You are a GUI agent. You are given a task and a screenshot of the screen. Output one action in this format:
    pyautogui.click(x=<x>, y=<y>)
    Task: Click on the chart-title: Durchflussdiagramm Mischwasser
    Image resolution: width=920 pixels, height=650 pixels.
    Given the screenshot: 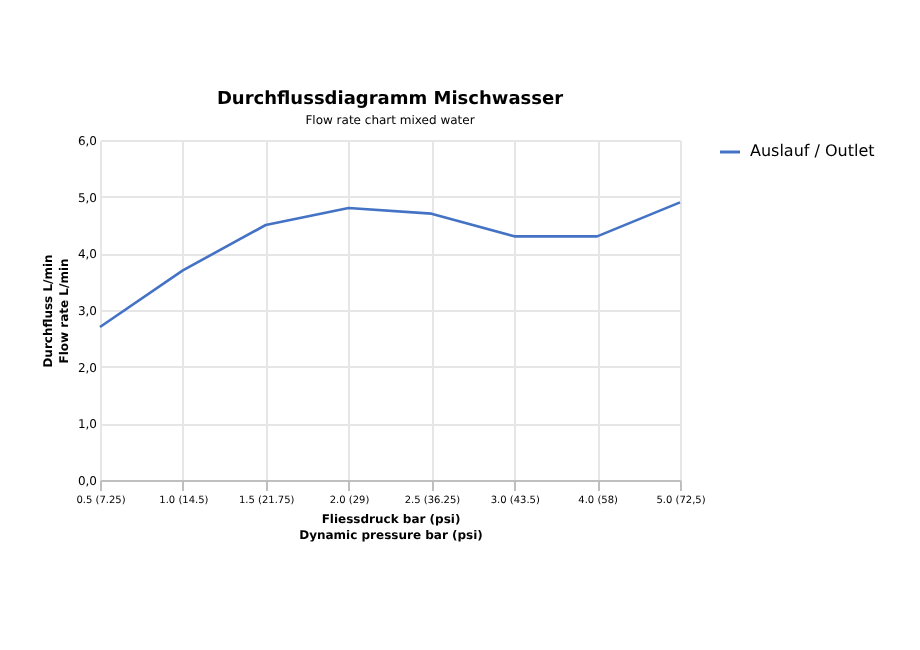 What is the action you would take?
    pyautogui.click(x=390, y=100)
    